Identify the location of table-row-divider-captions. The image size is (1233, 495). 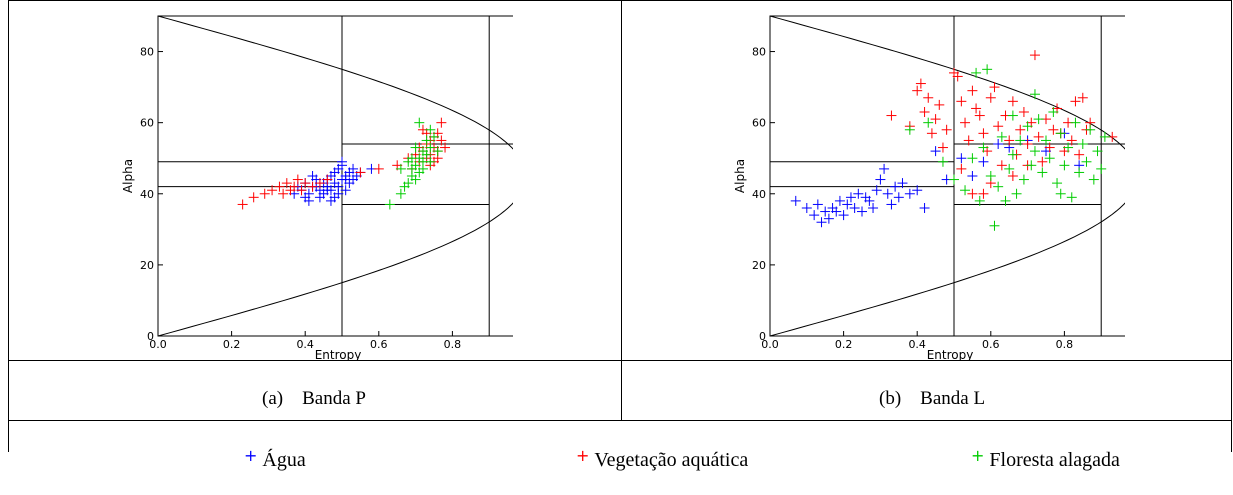
(620, 360).